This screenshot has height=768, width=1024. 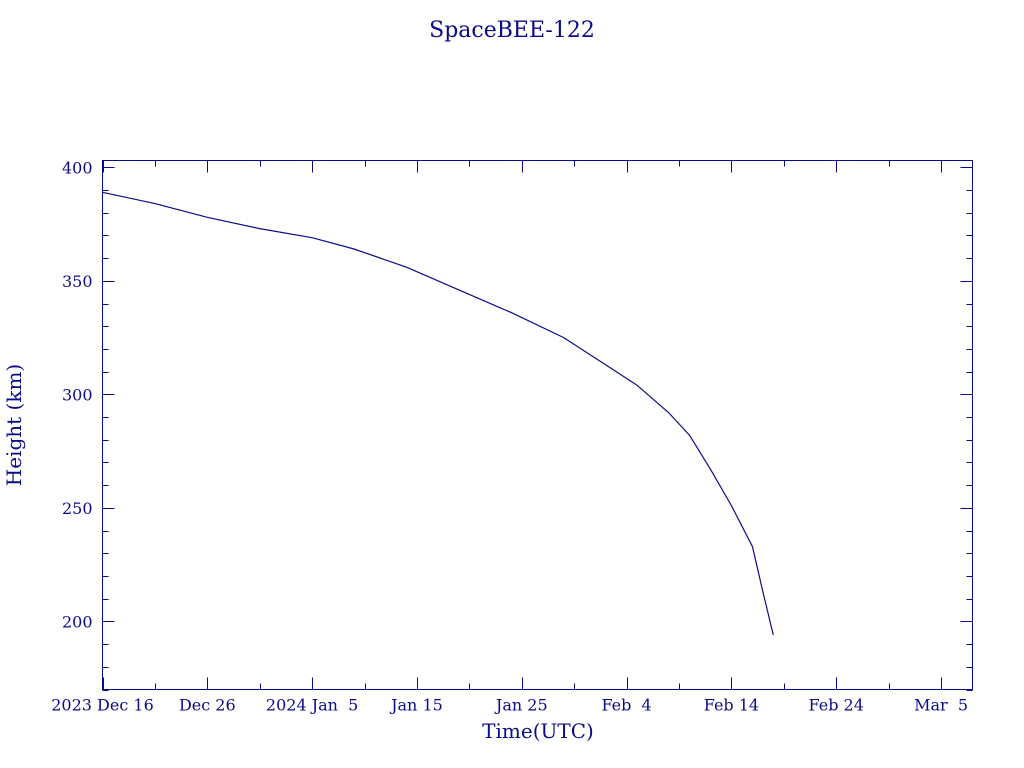 What do you see at coordinates (77, 621) in the screenshot?
I see `y-tick-label: 200` at bounding box center [77, 621].